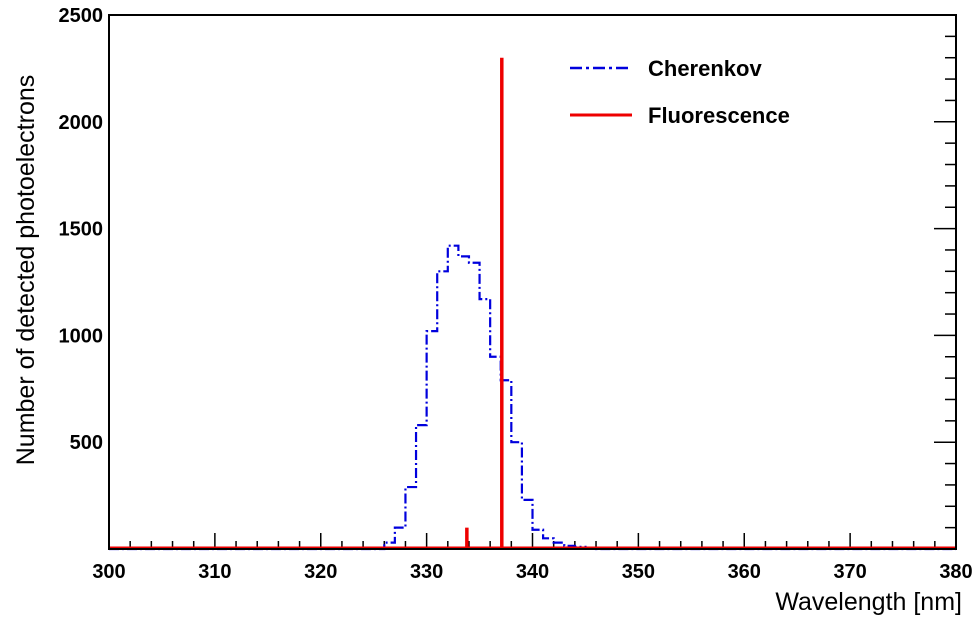  I want to click on x-tick-label: 340, so click(532, 572).